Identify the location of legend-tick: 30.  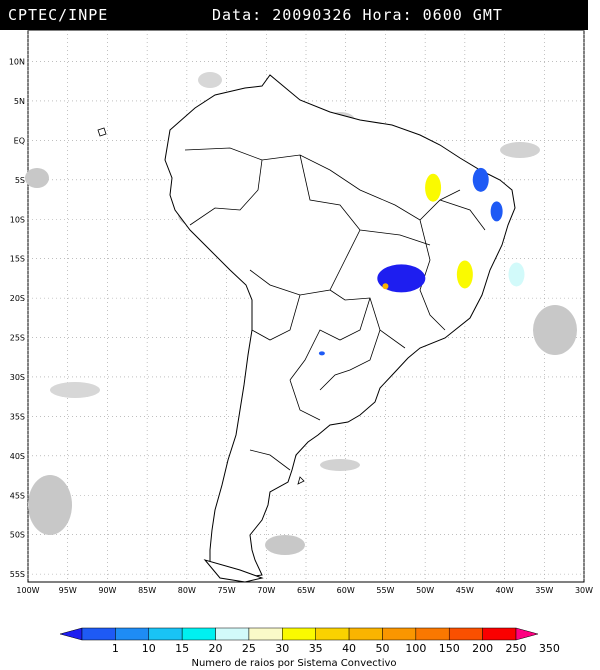
(282, 648).